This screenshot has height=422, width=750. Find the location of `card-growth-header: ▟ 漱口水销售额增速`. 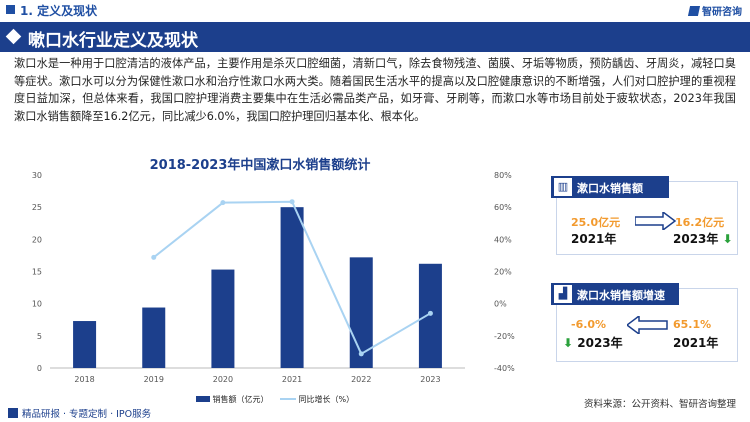

card-growth-header: ▟ 漱口水销售额增速 is located at coordinates (615, 294).